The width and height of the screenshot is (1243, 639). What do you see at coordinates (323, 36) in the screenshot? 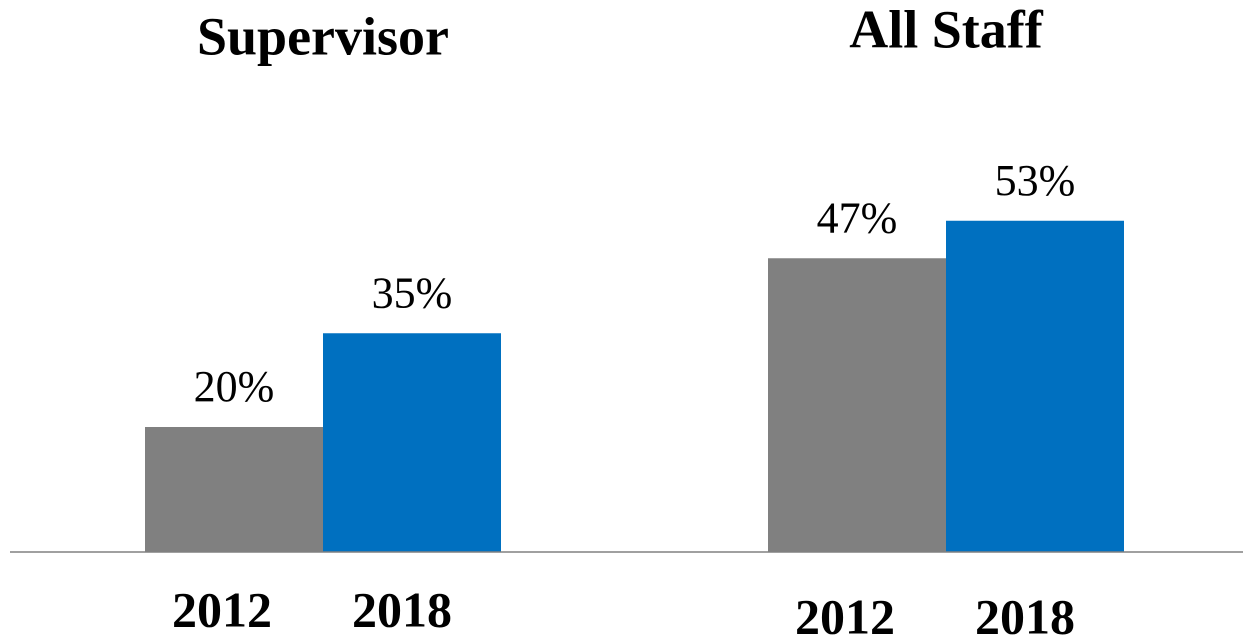
I see `group-title: Supervisor` at bounding box center [323, 36].